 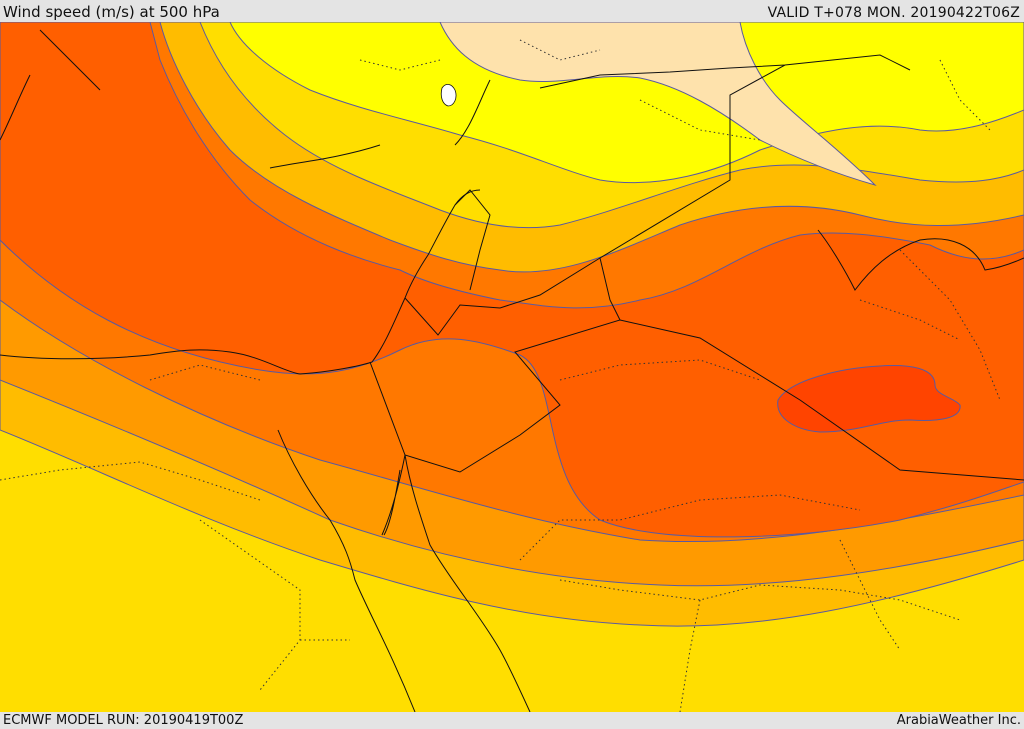 I want to click on map-title: Wind speed (m/s) at 500 hPa, so click(x=111, y=12).